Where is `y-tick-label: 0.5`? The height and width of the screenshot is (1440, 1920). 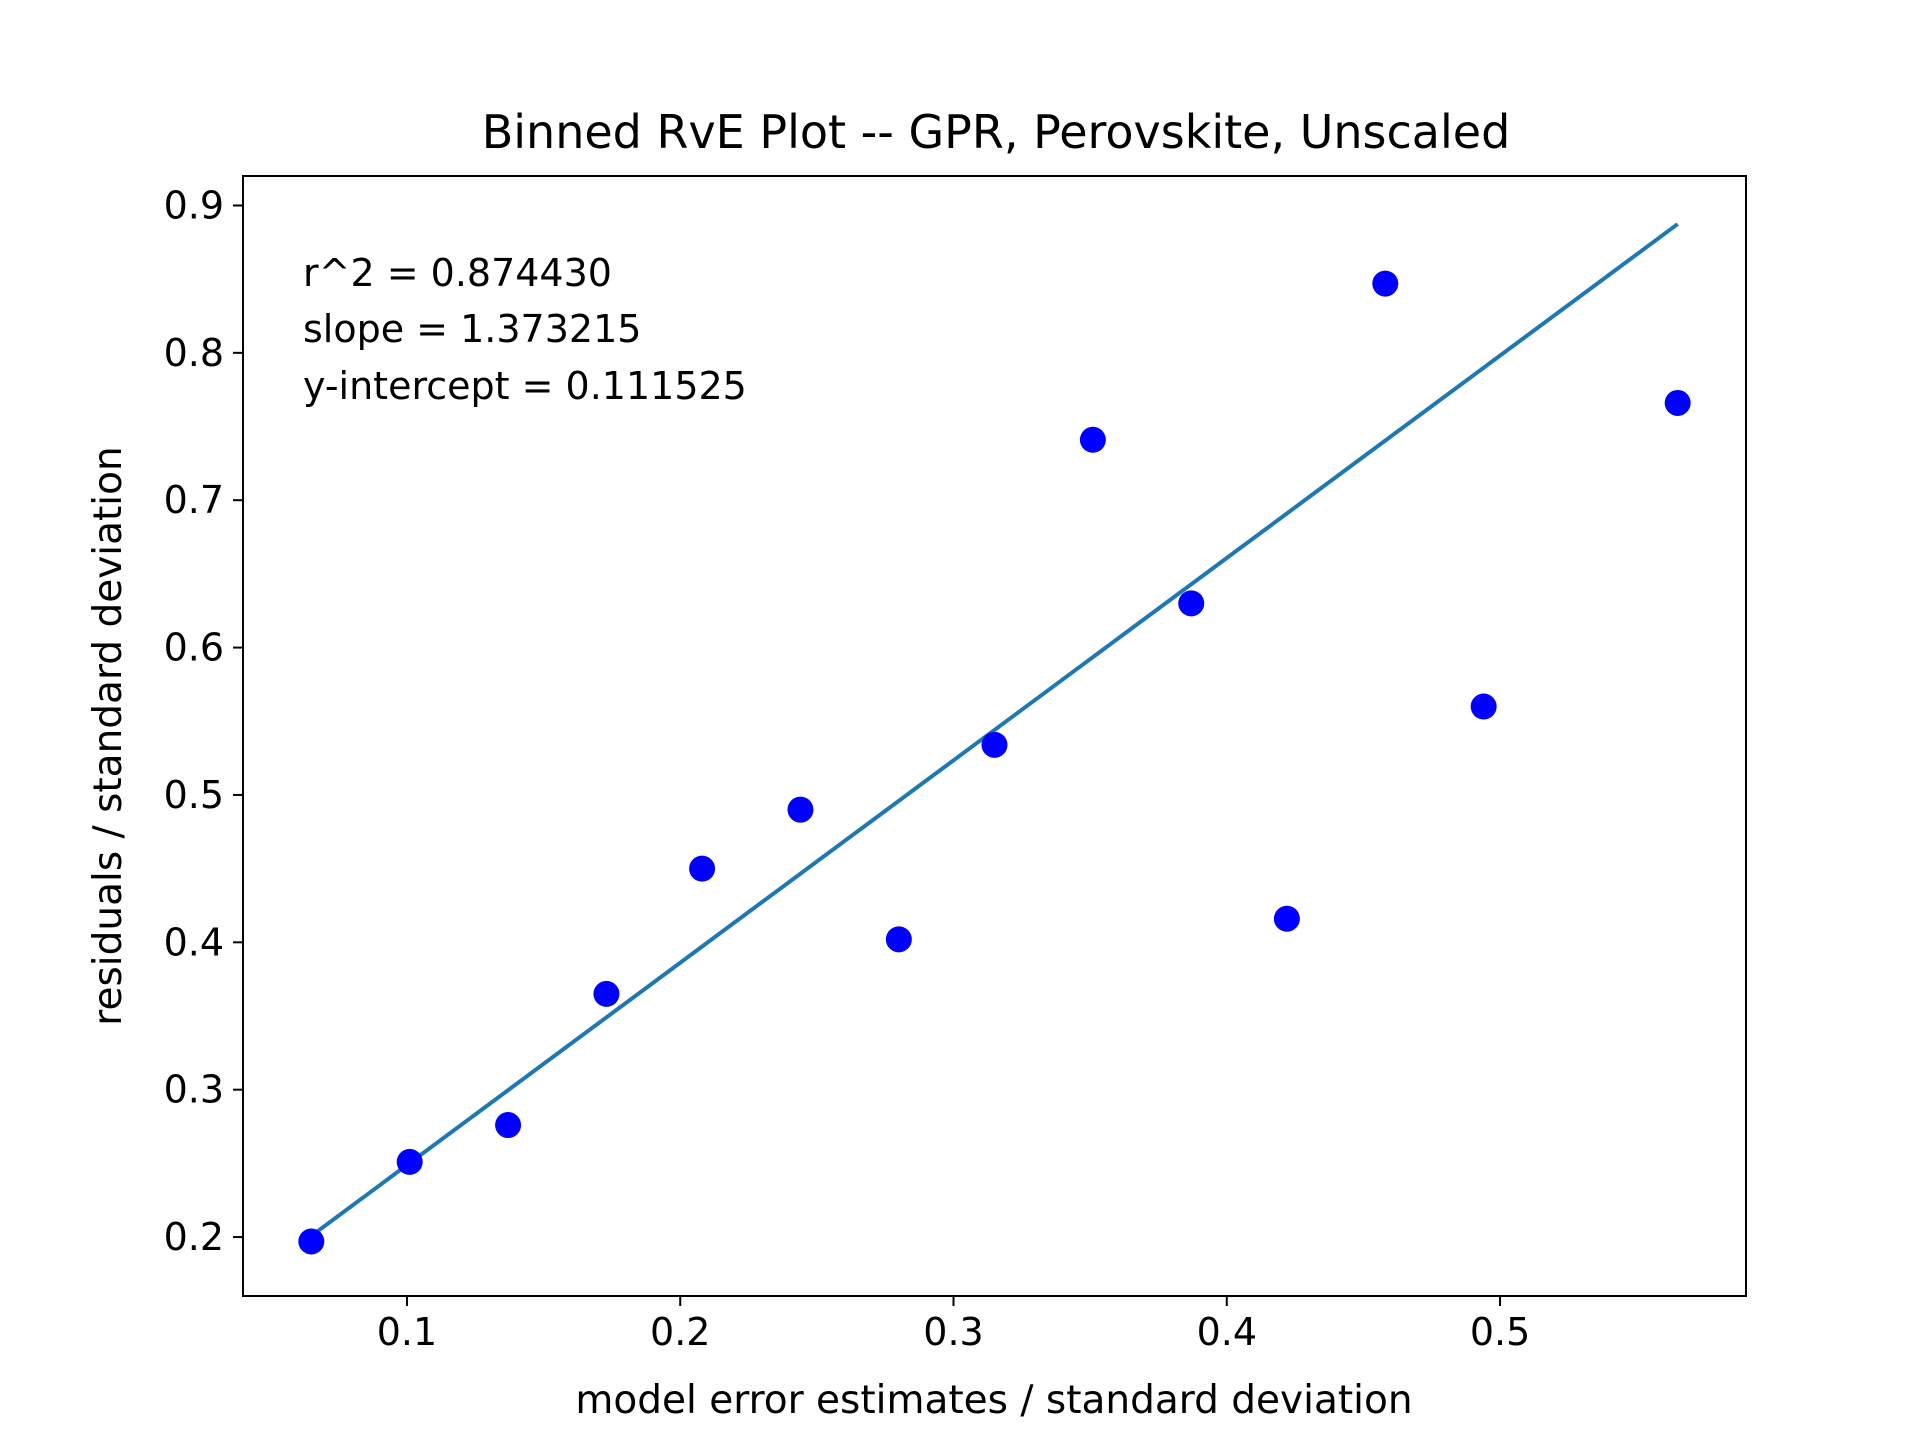
y-tick-label: 0.5 is located at coordinates (194, 795).